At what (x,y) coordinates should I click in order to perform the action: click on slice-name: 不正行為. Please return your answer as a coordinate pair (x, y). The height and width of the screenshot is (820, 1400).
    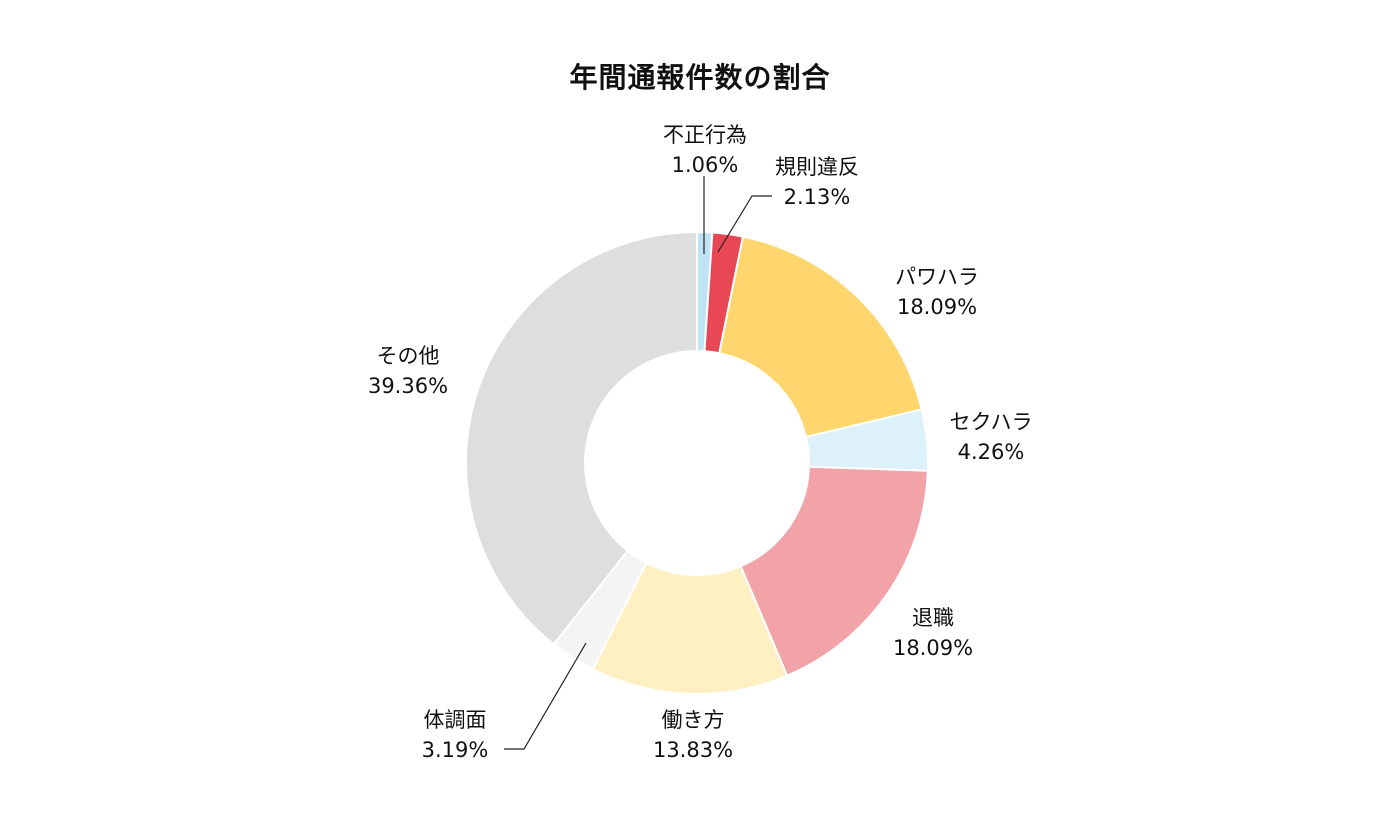
    Looking at the image, I should click on (705, 135).